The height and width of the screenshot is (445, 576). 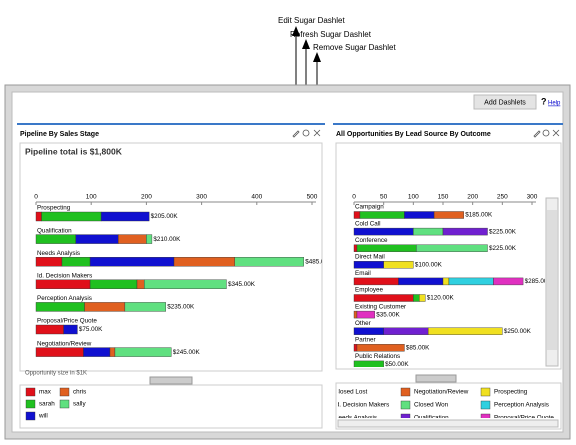 What do you see at coordinates (64, 275) in the screenshot?
I see `category-label: Id. Decision Makers` at bounding box center [64, 275].